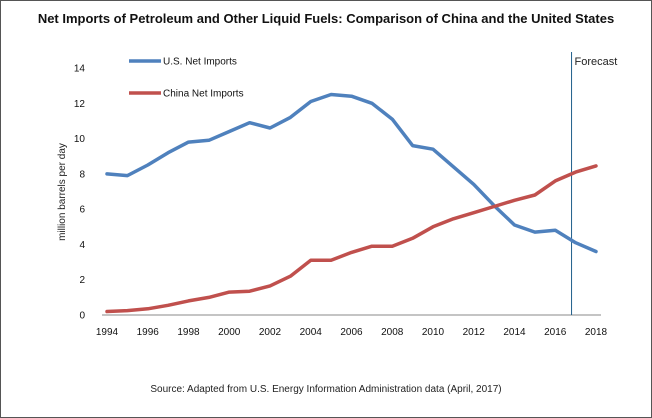 This screenshot has width=652, height=418. Describe the element at coordinates (82, 245) in the screenshot. I see `y-tick-label: 4` at that location.